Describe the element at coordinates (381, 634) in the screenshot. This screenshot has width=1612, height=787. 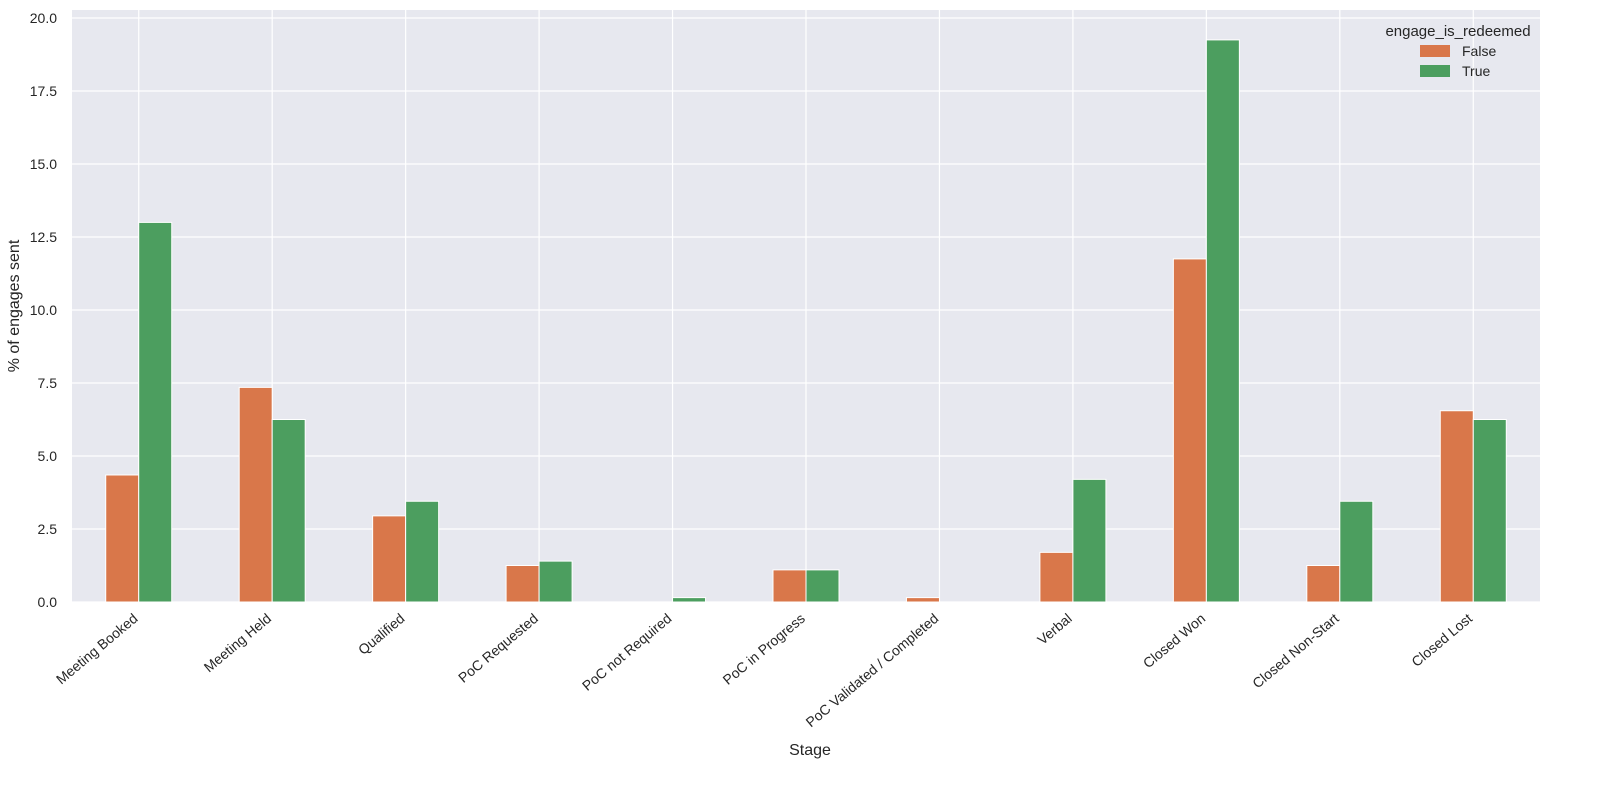
I see `x-tick-label: Qualified` at that location.